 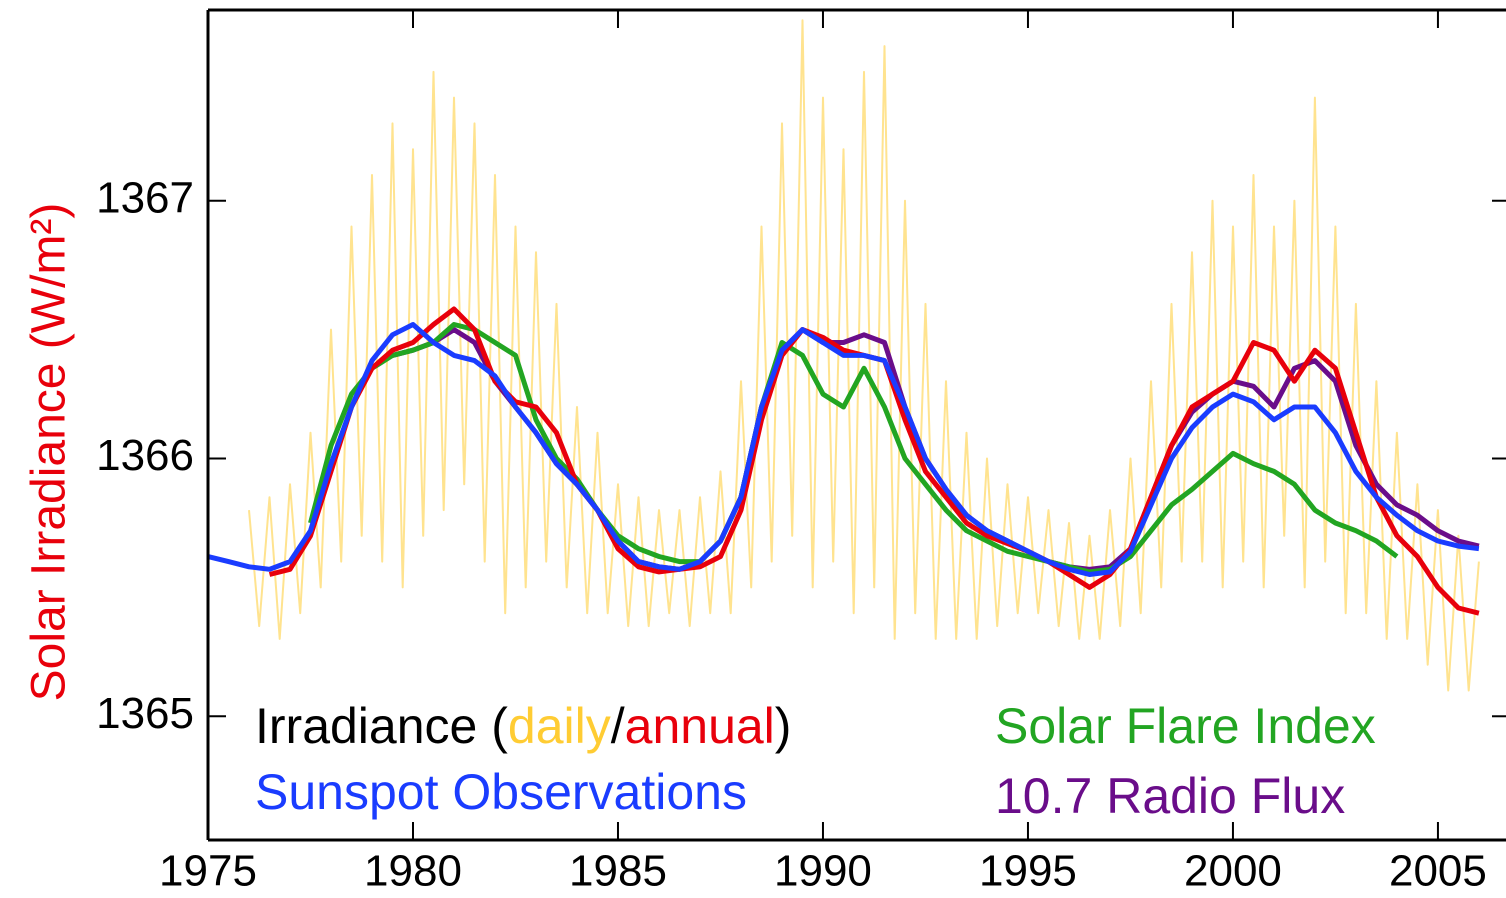 What do you see at coordinates (783, 726) in the screenshot?
I see `legend-text: )` at bounding box center [783, 726].